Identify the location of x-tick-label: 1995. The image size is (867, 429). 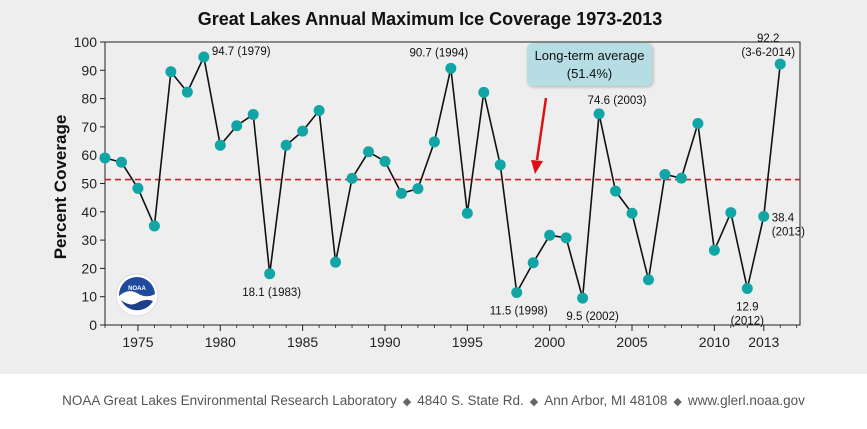
(467, 342).